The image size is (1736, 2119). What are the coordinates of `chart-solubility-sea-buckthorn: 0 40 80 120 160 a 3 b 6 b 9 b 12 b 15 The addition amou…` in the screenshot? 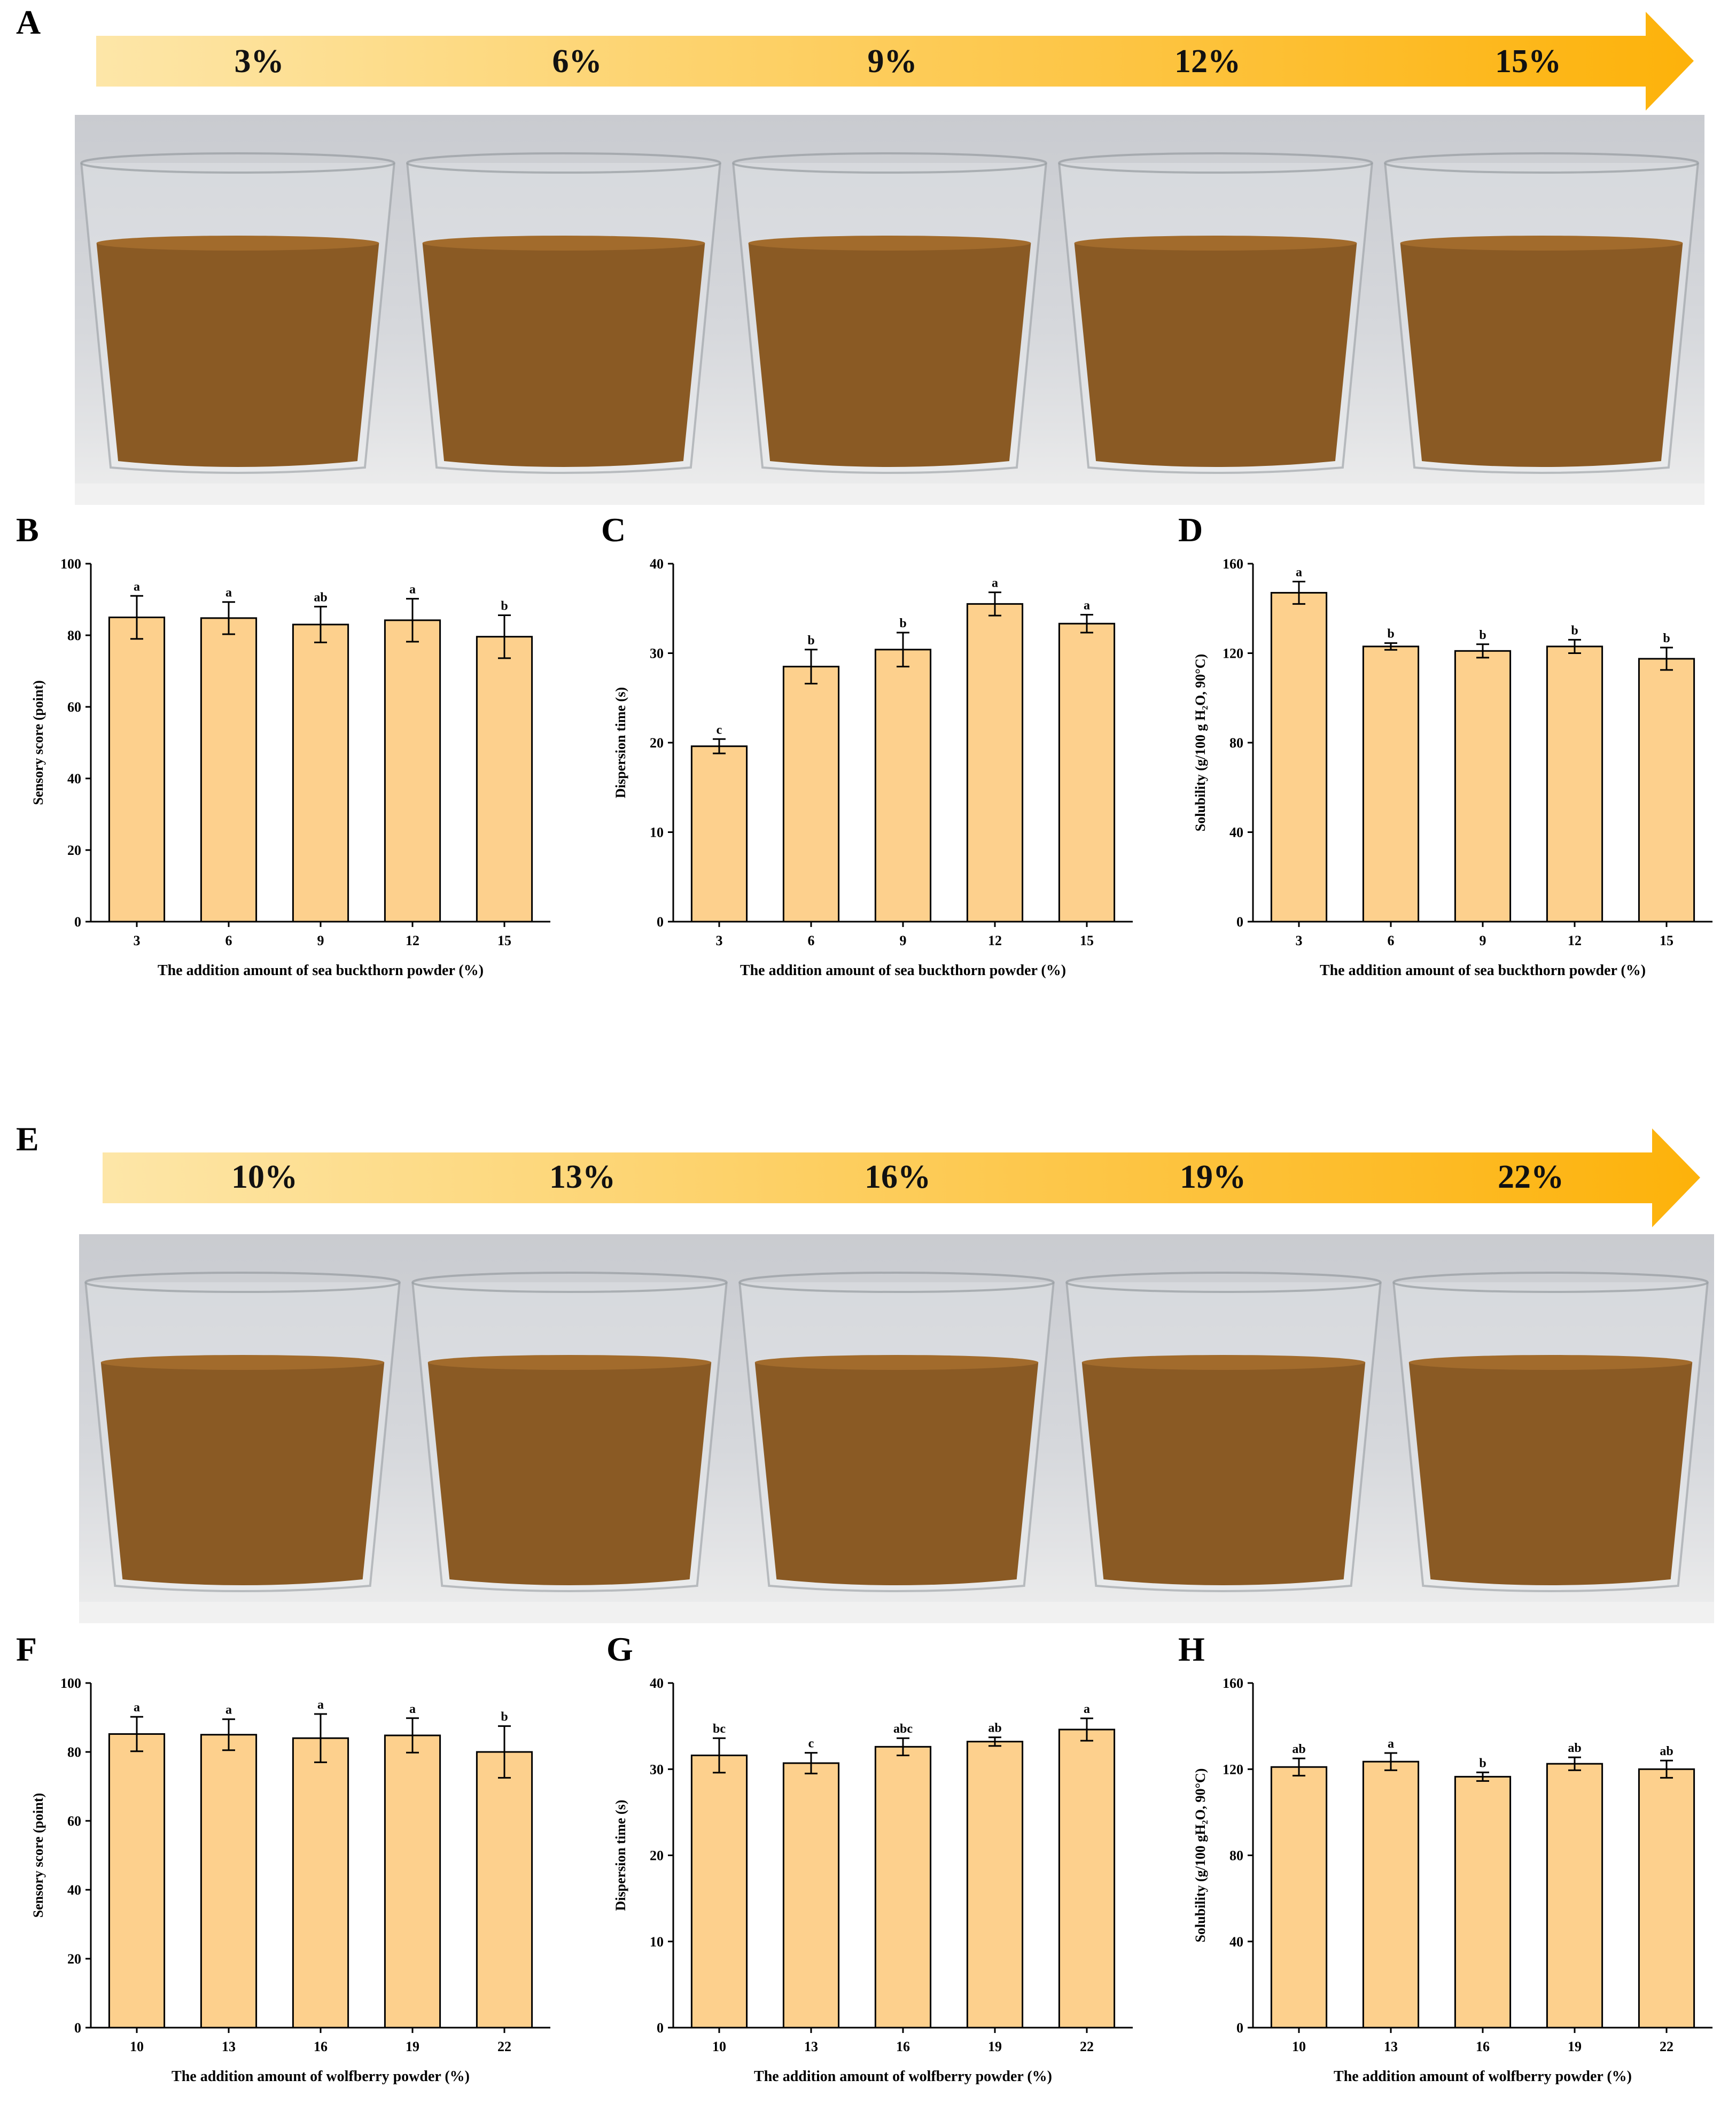 It's located at (1452, 767).